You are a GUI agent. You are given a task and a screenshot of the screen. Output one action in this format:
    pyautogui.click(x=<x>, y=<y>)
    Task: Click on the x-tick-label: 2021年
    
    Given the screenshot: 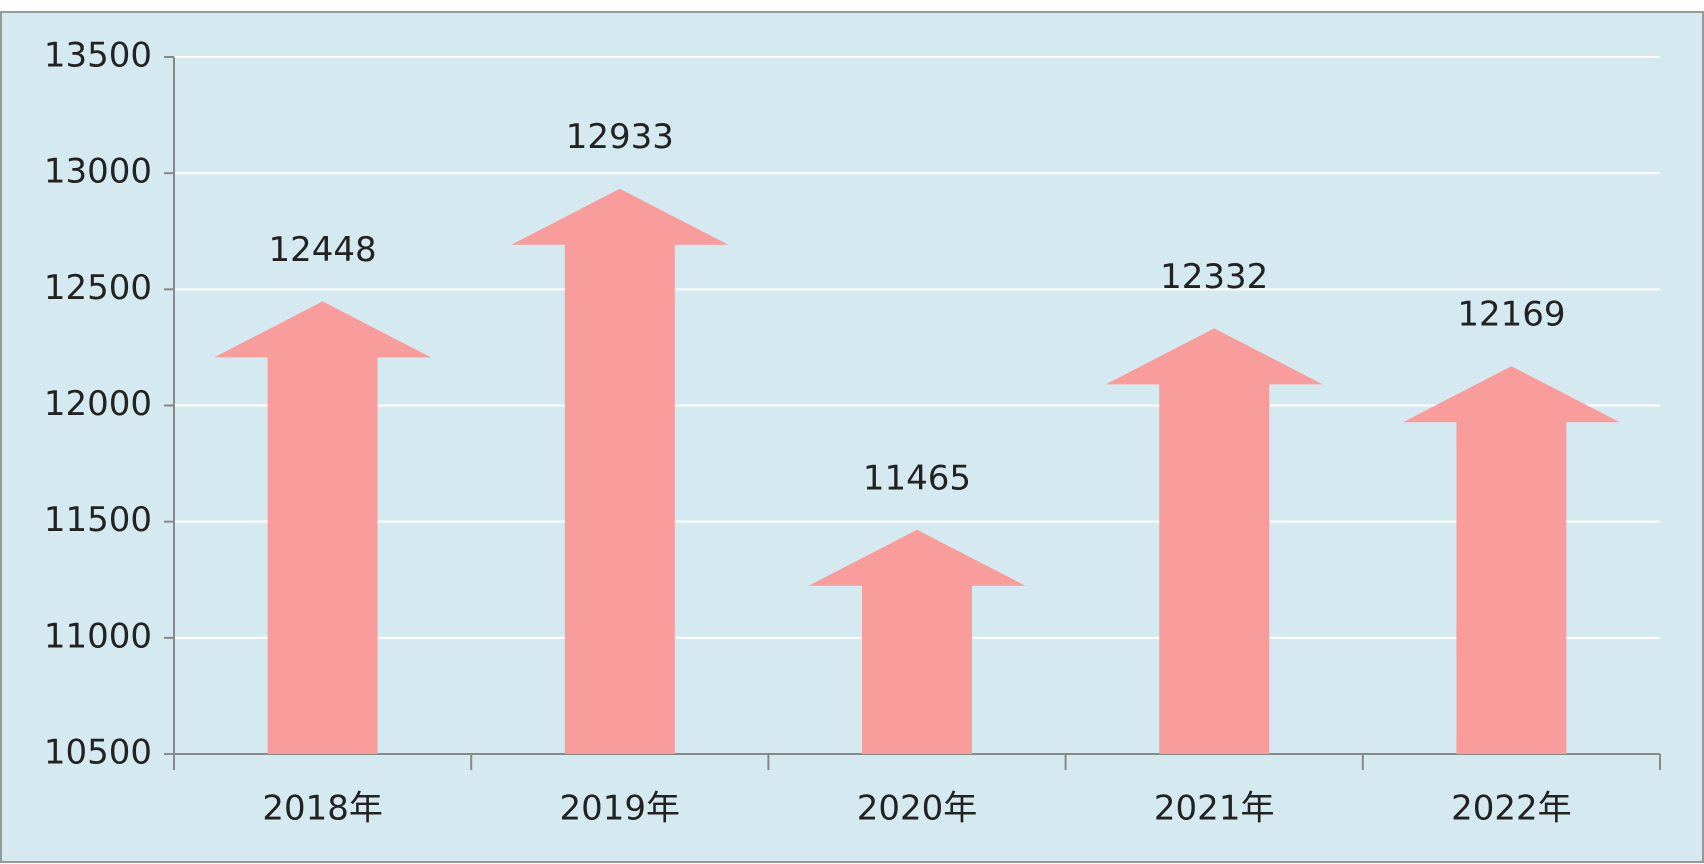 What is the action you would take?
    pyautogui.click(x=1214, y=809)
    